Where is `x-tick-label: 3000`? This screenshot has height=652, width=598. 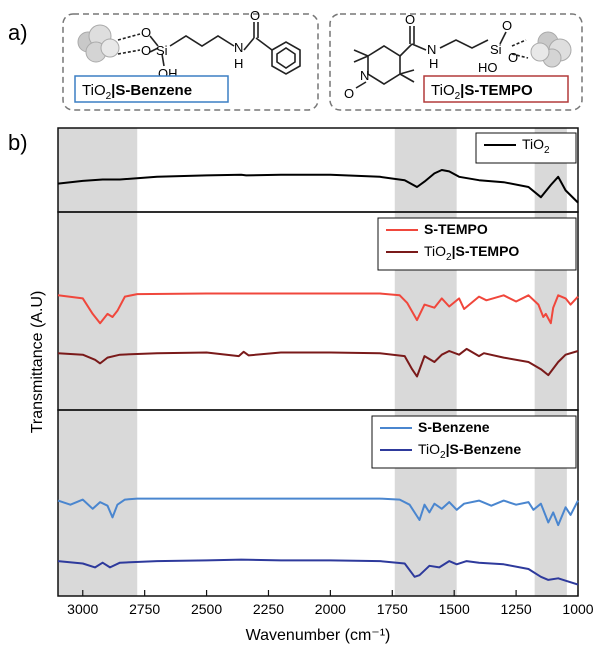 x-tick-label: 3000 is located at coordinates (82, 609).